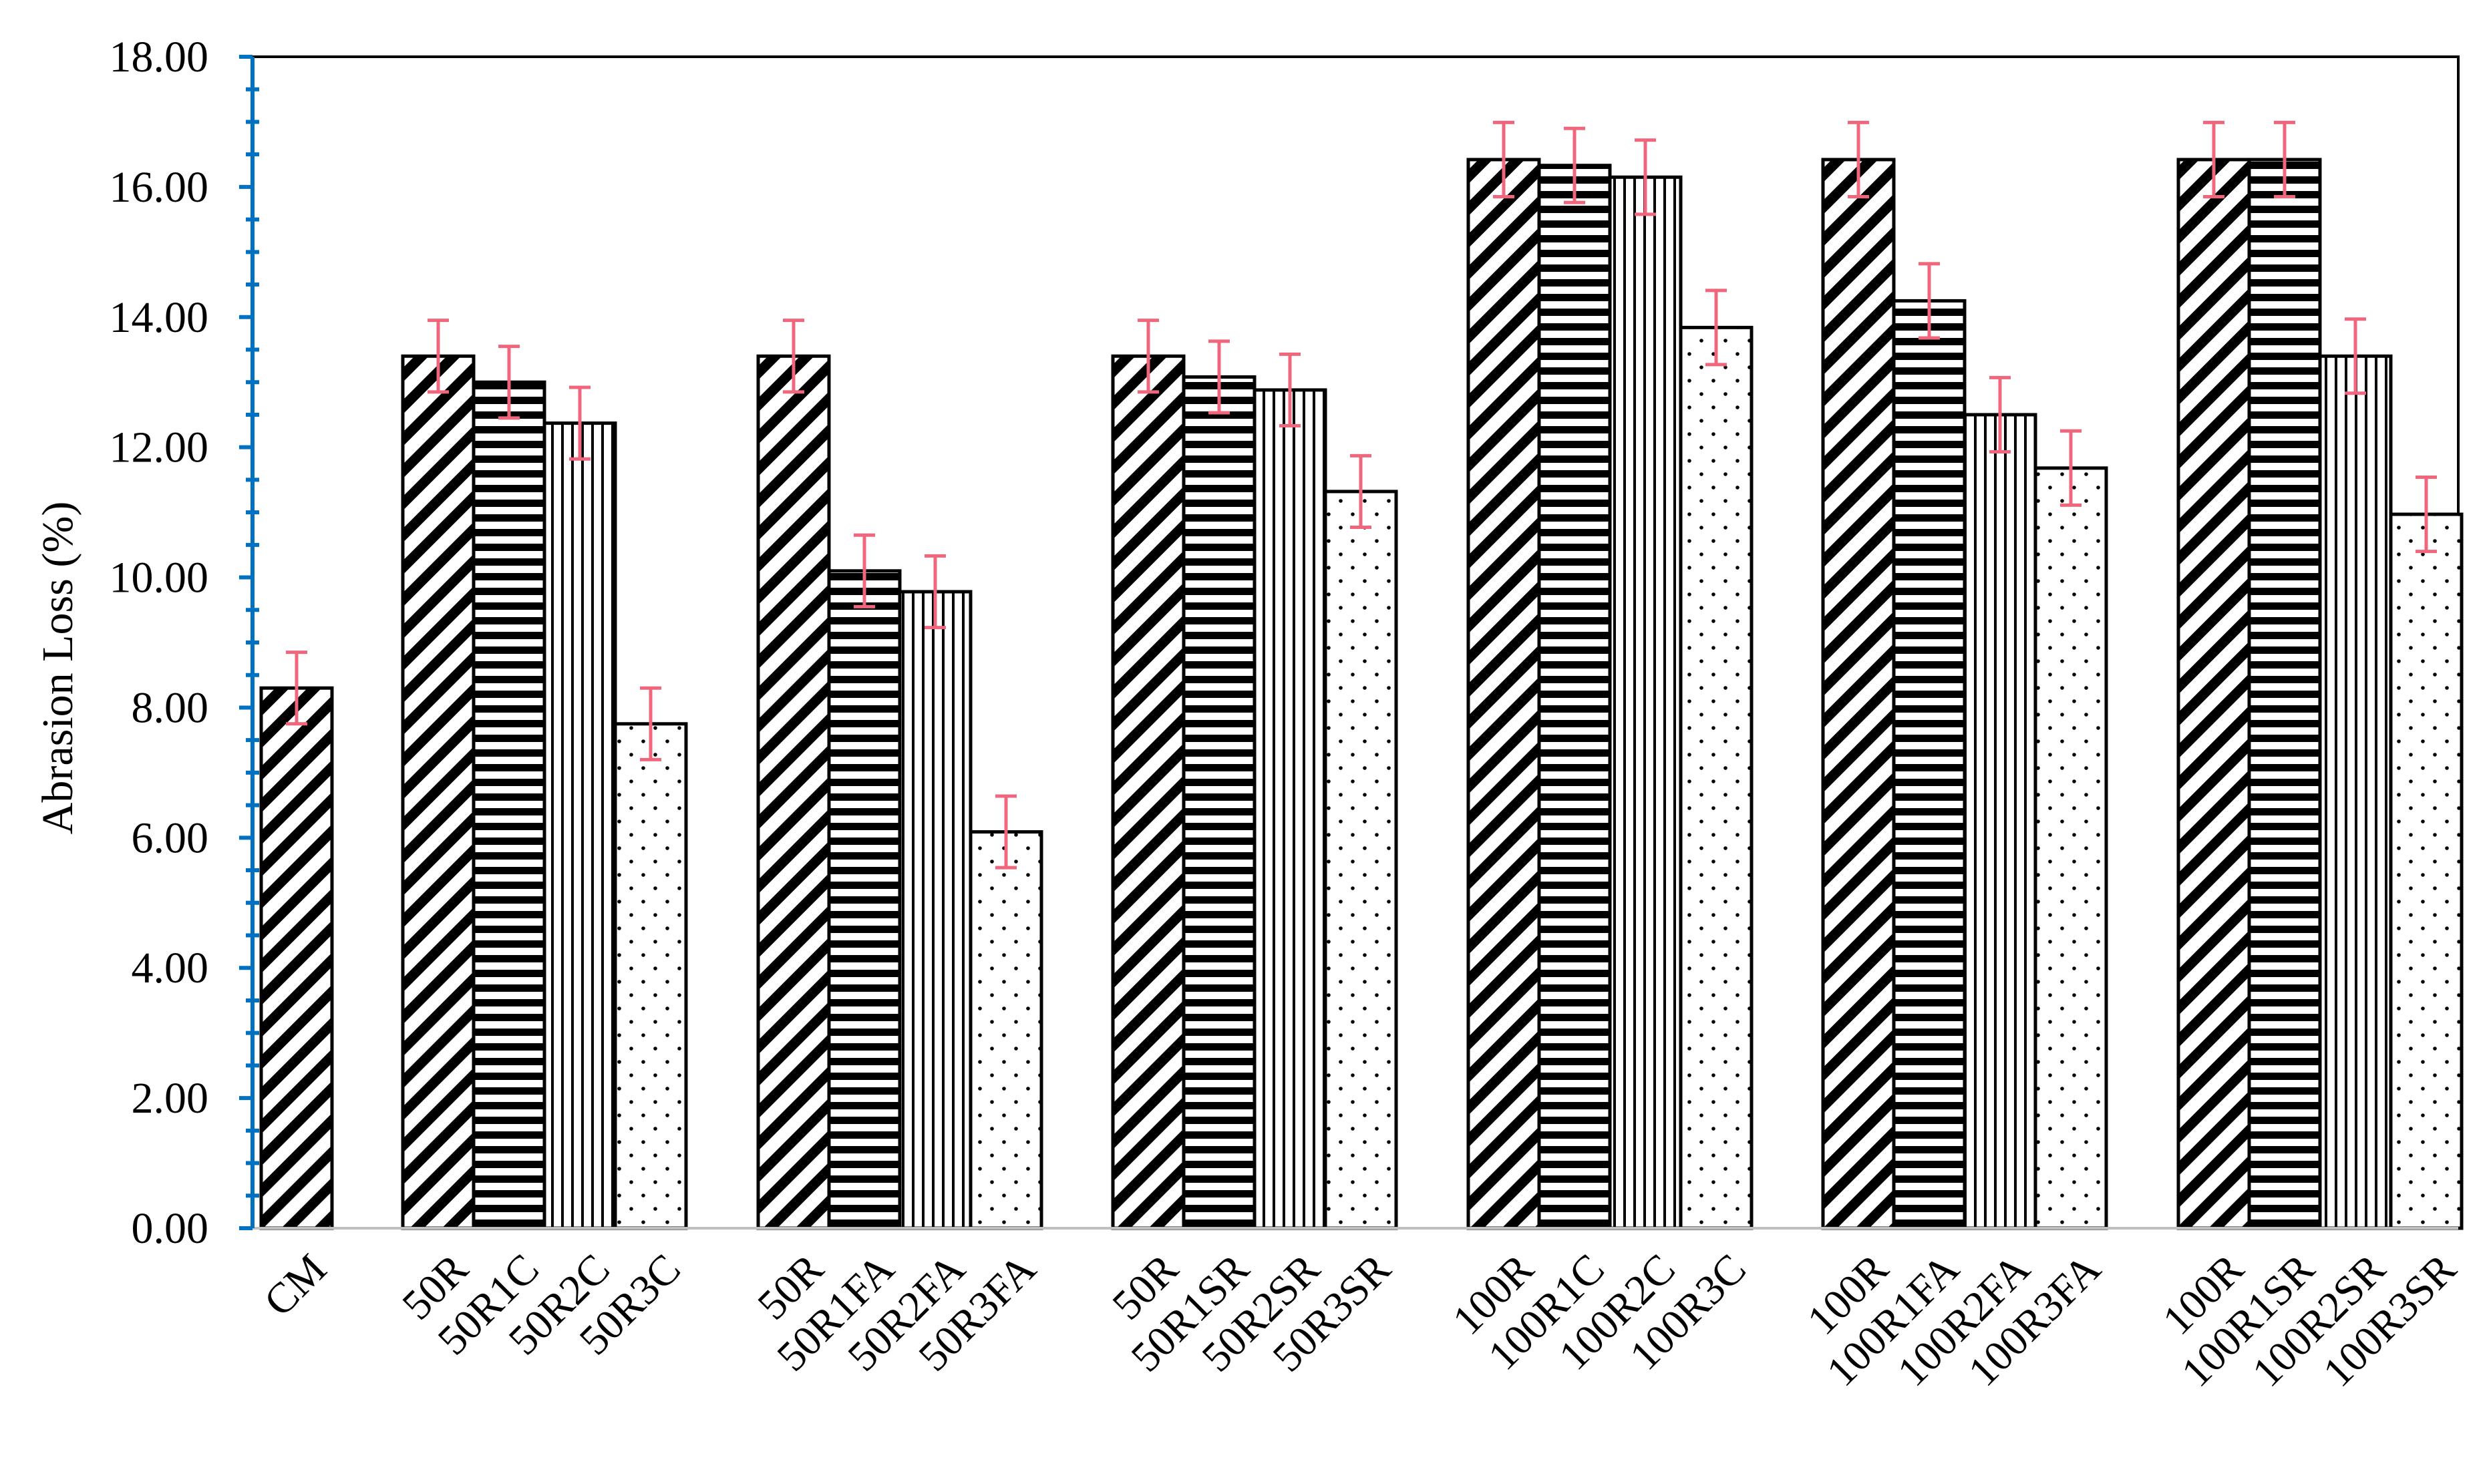 The width and height of the screenshot is (2491, 1484). What do you see at coordinates (1290, 809) in the screenshot?
I see `bar-sr-50r2sr` at bounding box center [1290, 809].